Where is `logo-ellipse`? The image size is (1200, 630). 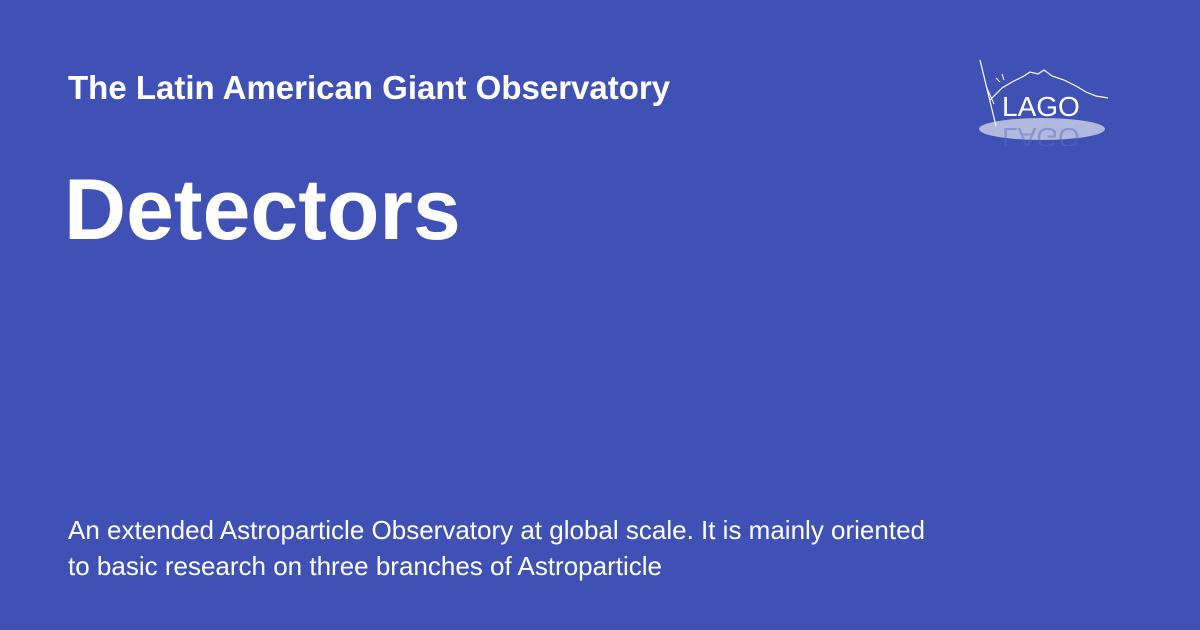 logo-ellipse is located at coordinates (1042, 129).